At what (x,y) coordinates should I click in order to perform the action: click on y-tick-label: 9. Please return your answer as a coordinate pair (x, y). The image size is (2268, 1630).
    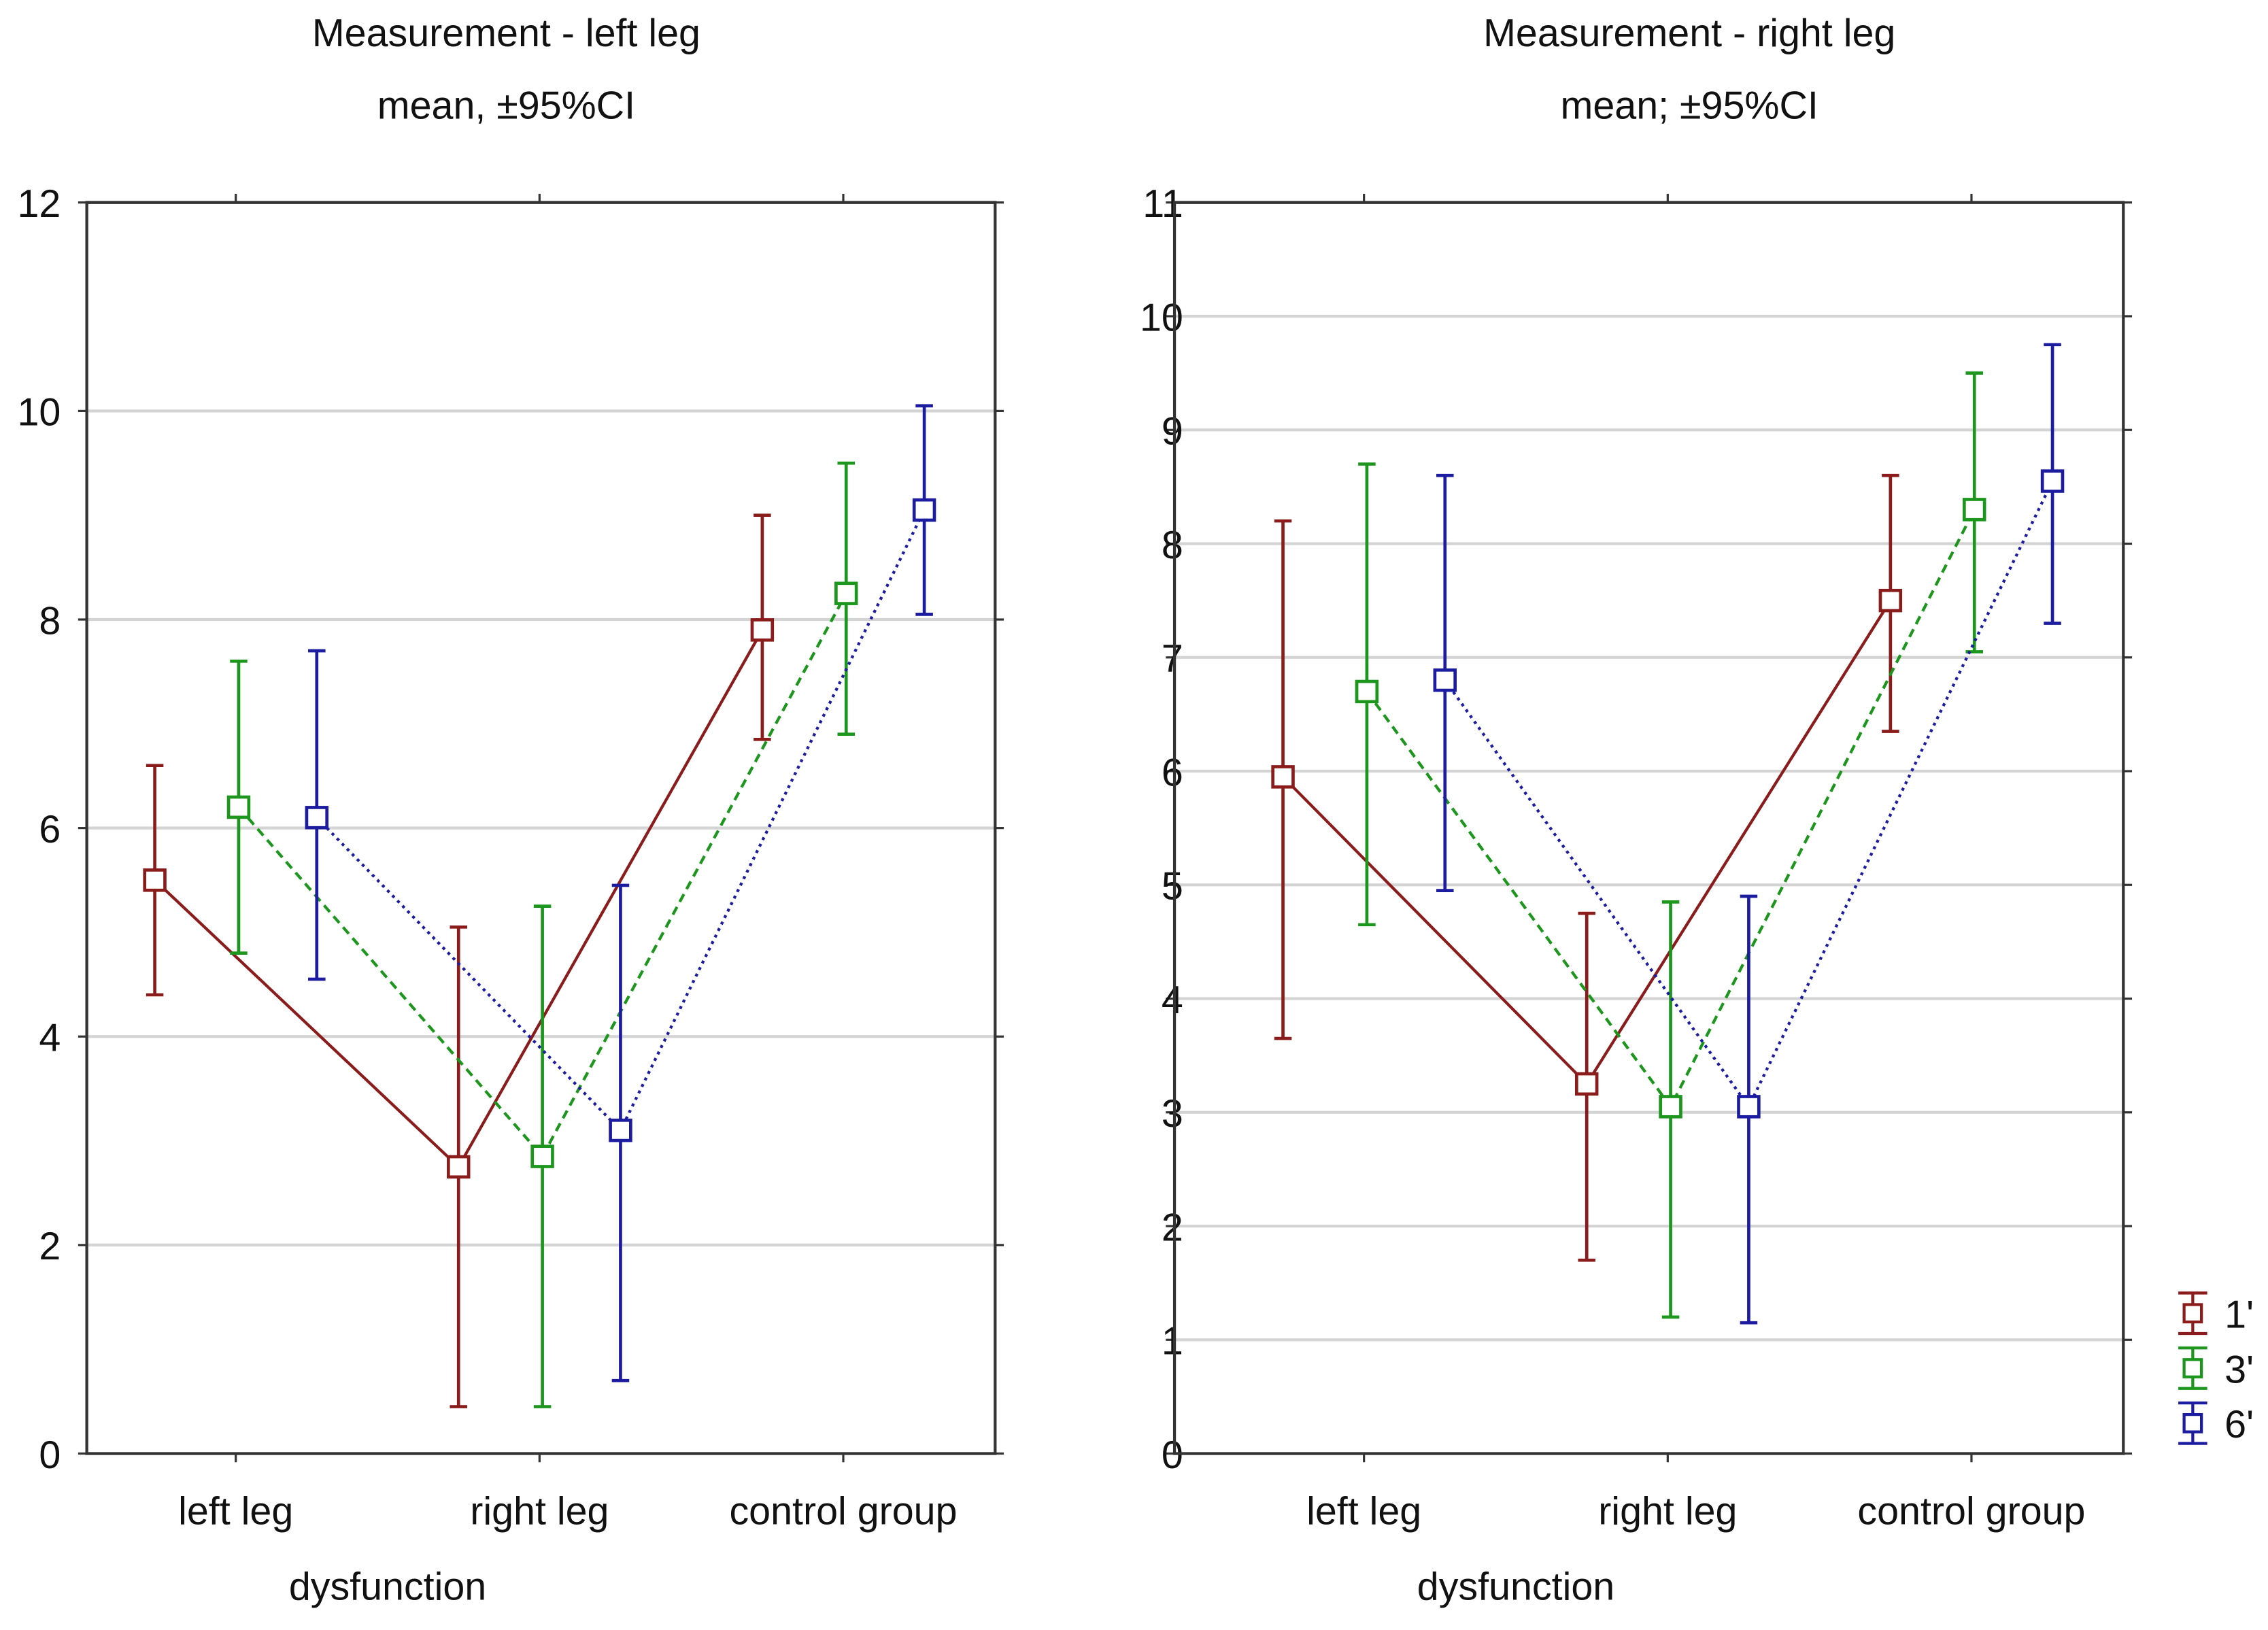
    Looking at the image, I should click on (1172, 432).